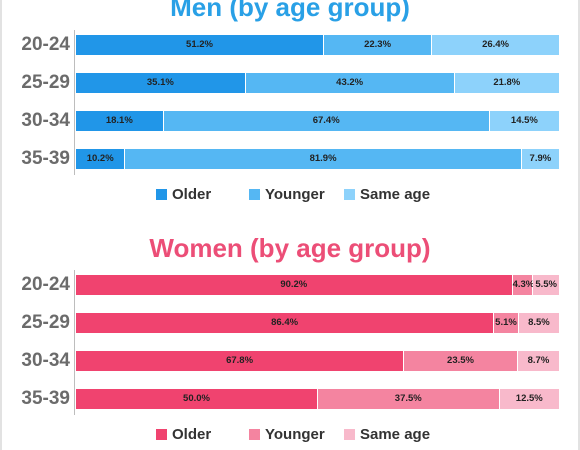  I want to click on men-bar-segment: 26.4%, so click(495, 45).